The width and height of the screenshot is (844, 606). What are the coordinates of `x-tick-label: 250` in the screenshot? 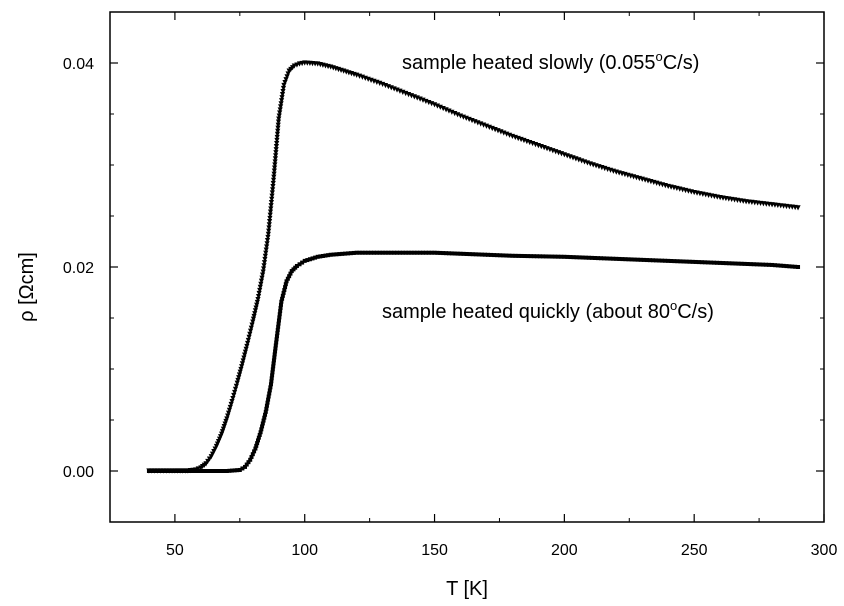 It's located at (694, 550).